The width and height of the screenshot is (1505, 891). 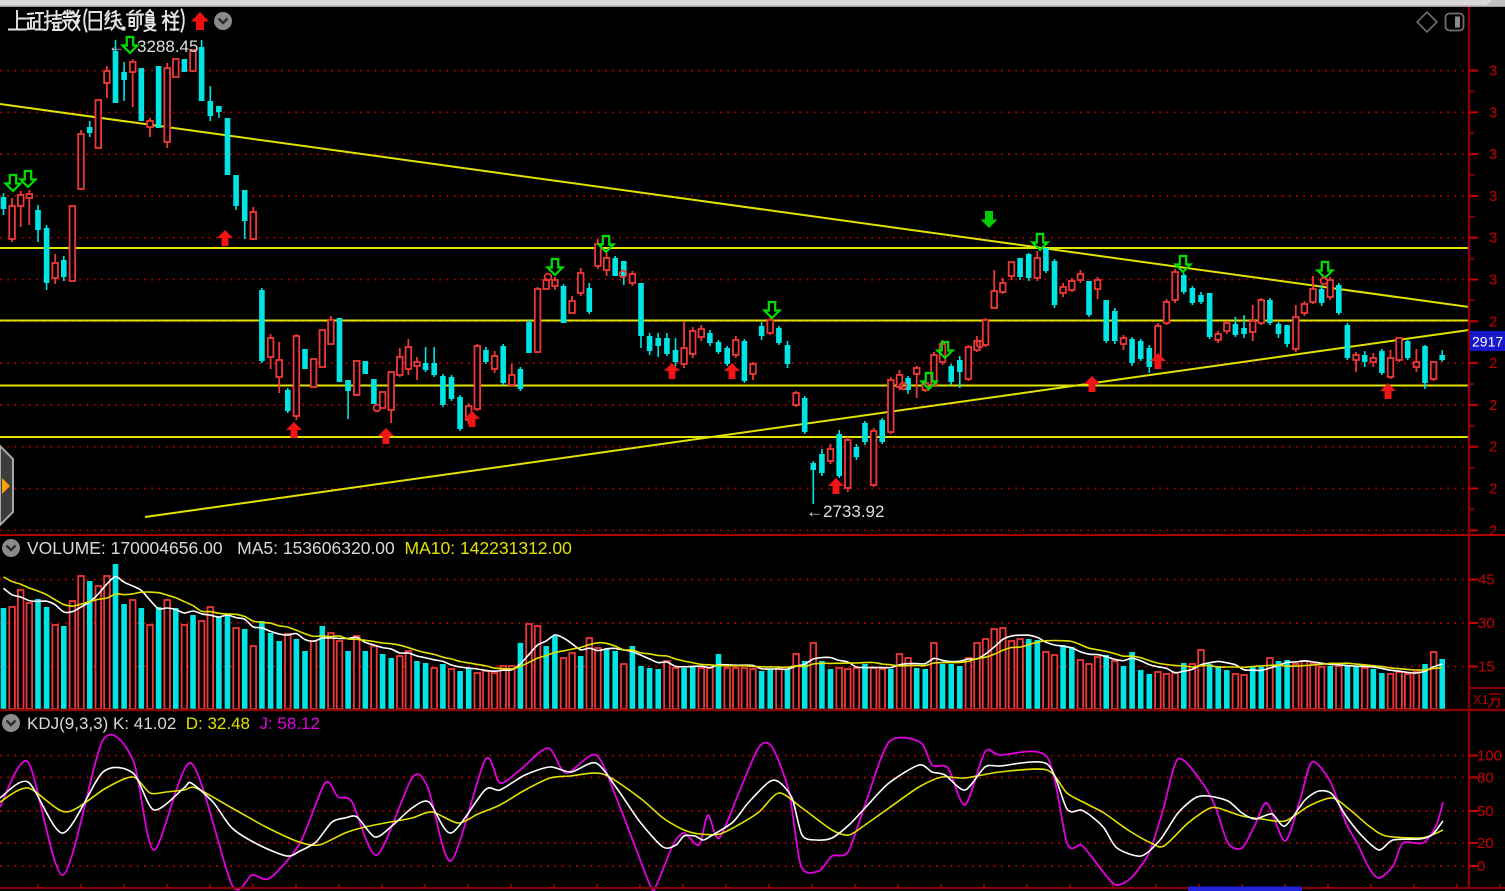 I want to click on svg-text: 45, so click(x=1486, y=580).